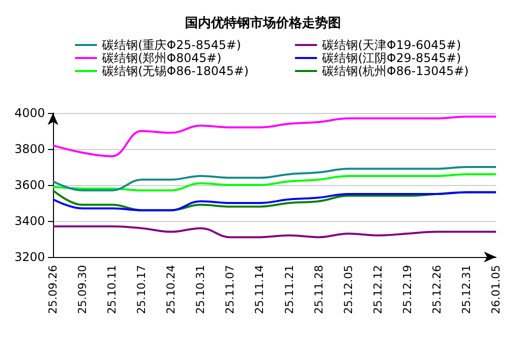 The width and height of the screenshot is (526, 337). What do you see at coordinates (201, 289) in the screenshot?
I see `x-tick-label: 25.10.31` at bounding box center [201, 289].